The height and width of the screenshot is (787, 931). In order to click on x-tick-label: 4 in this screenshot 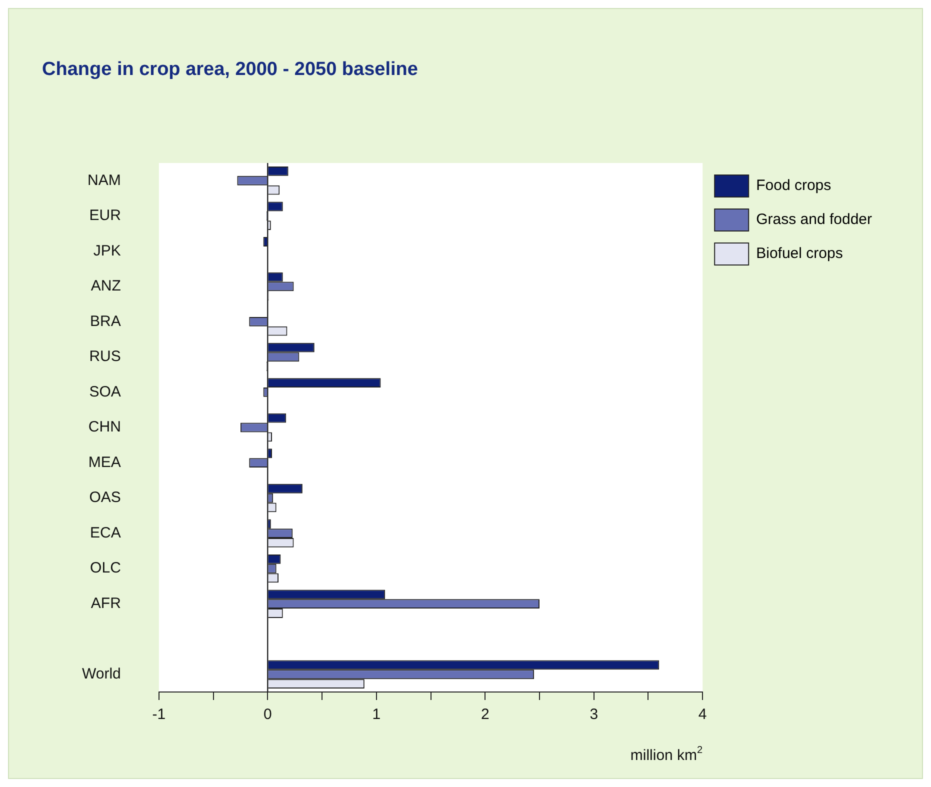, I will do `click(702, 715)`.